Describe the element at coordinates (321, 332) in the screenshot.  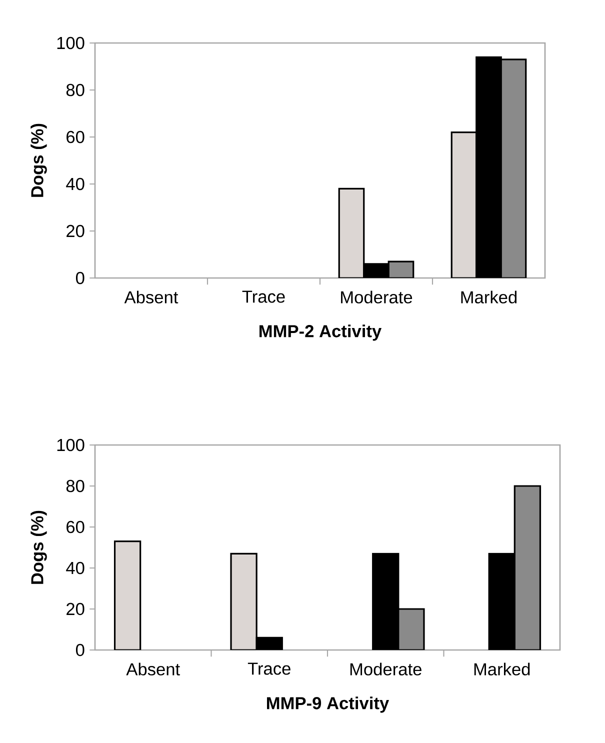
I see `x-axis-title: MMP-2 Activity` at that location.